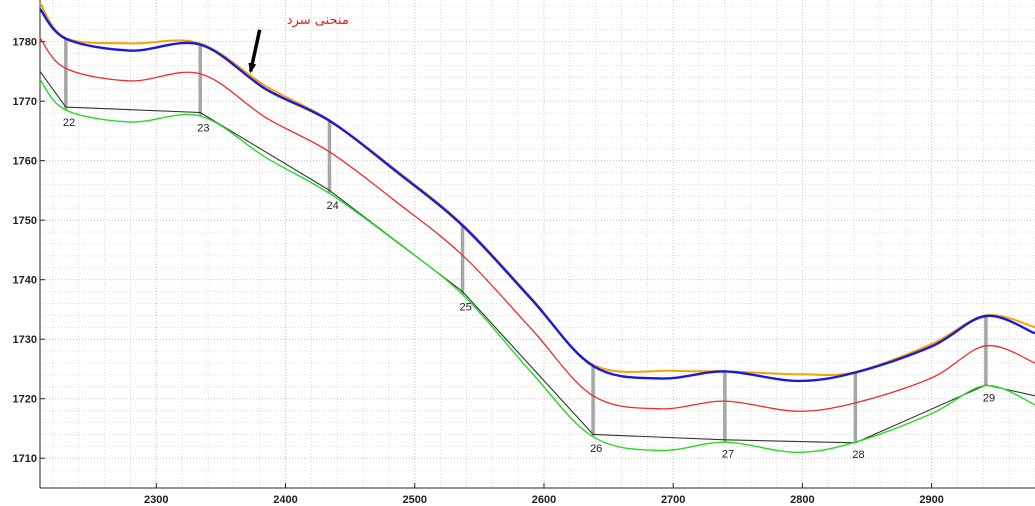 The image size is (1035, 506). I want to click on x-tick-label: 2700, so click(673, 500).